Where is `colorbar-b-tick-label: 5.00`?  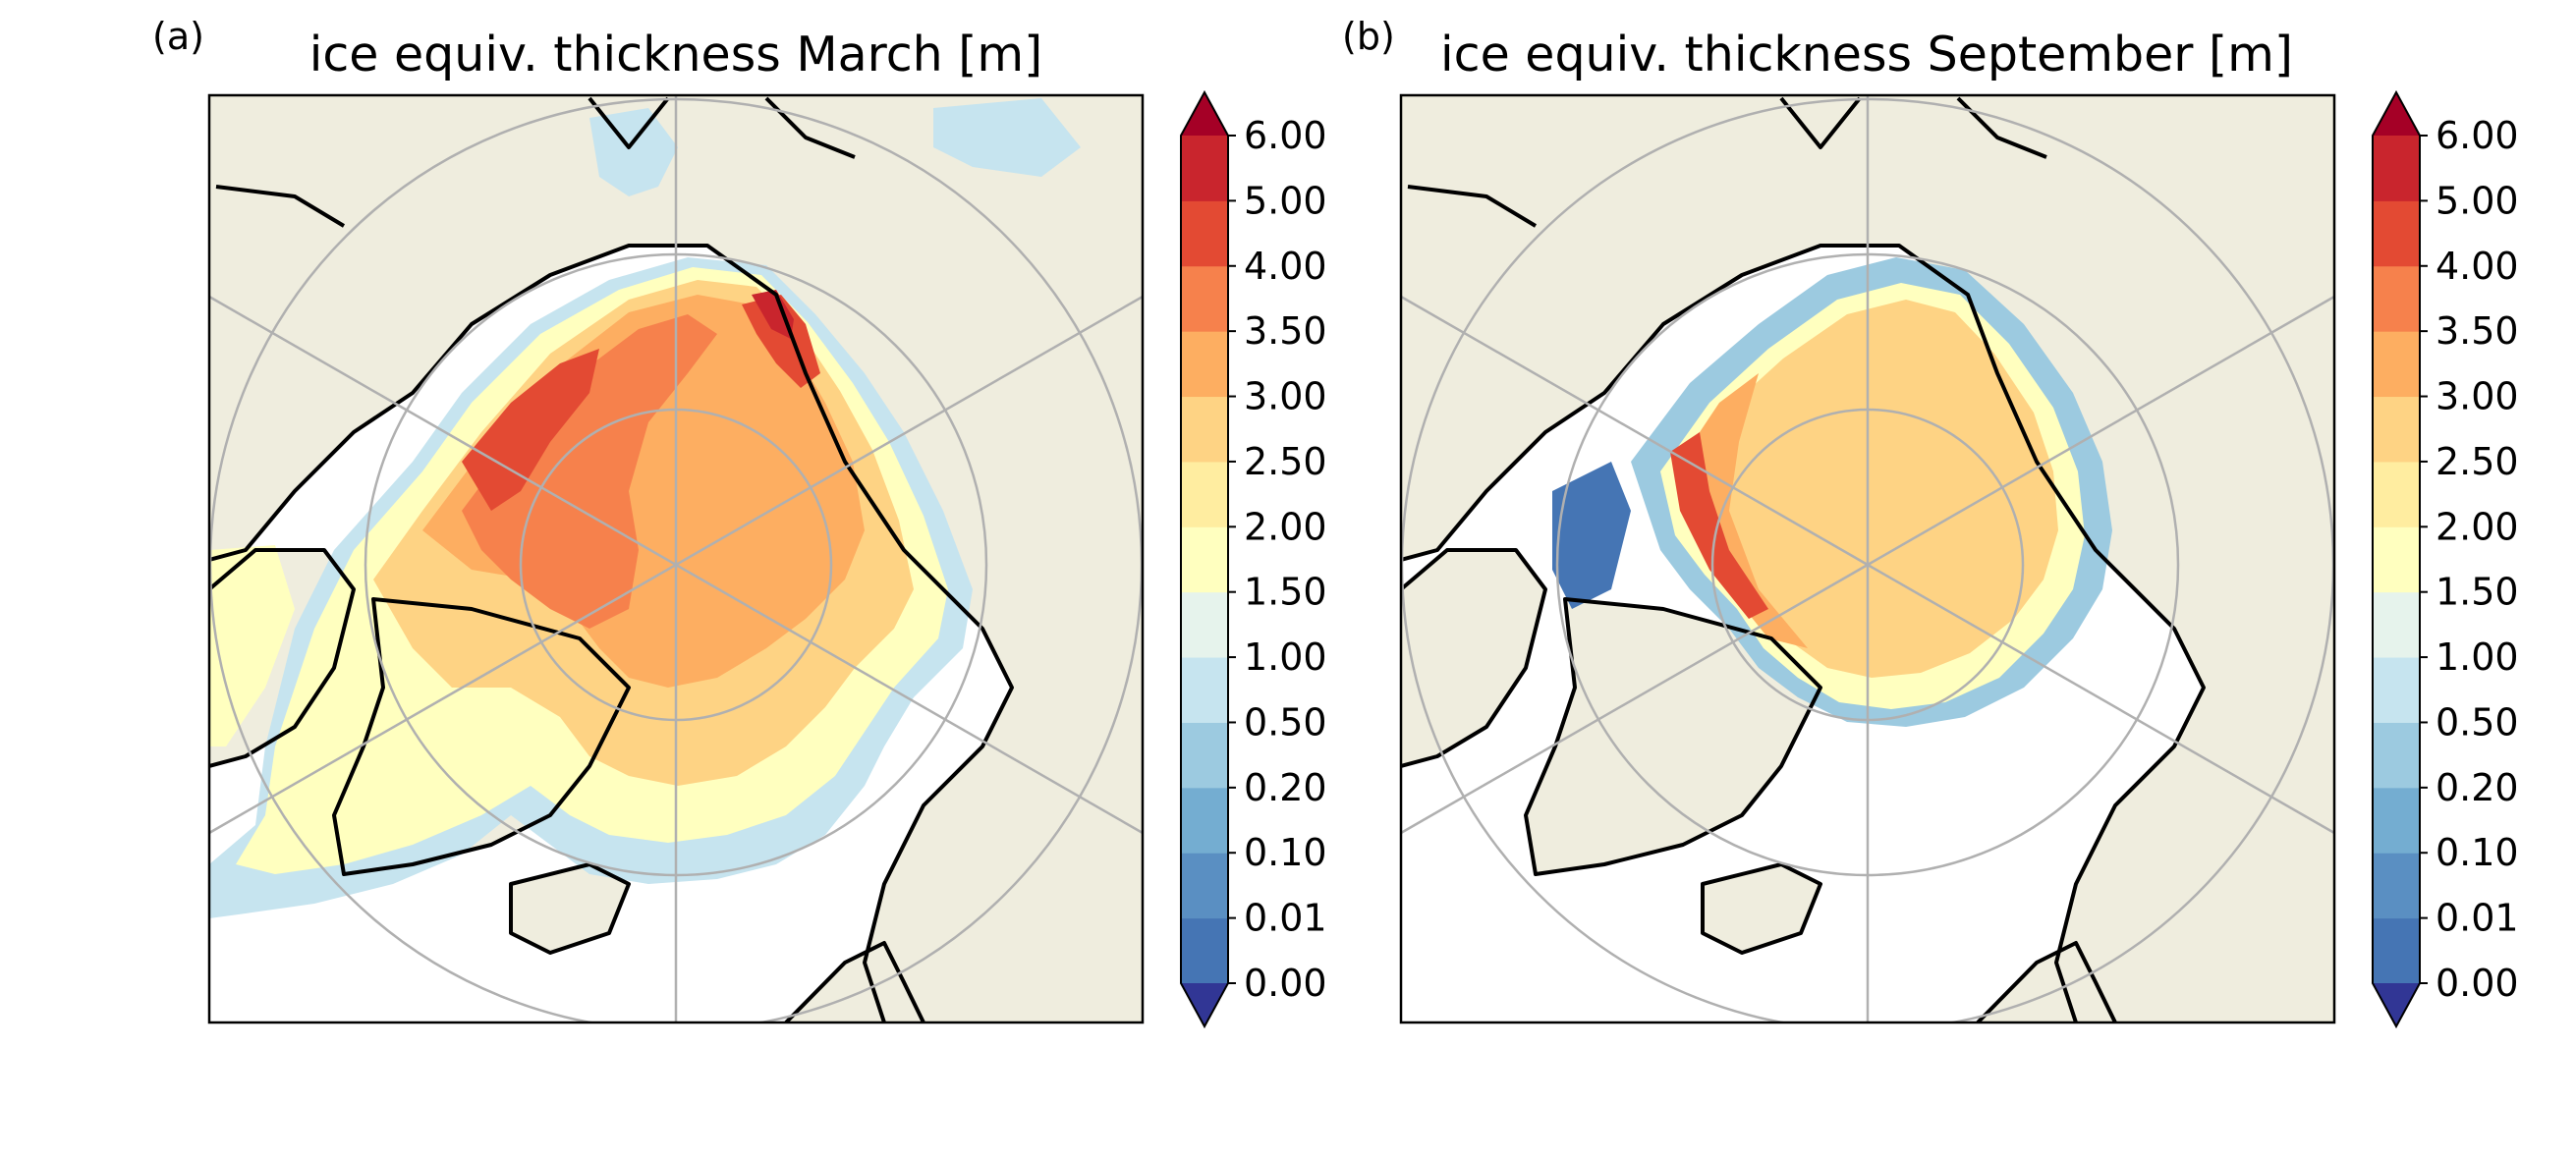 colorbar-b-tick-label: 5.00 is located at coordinates (2477, 200).